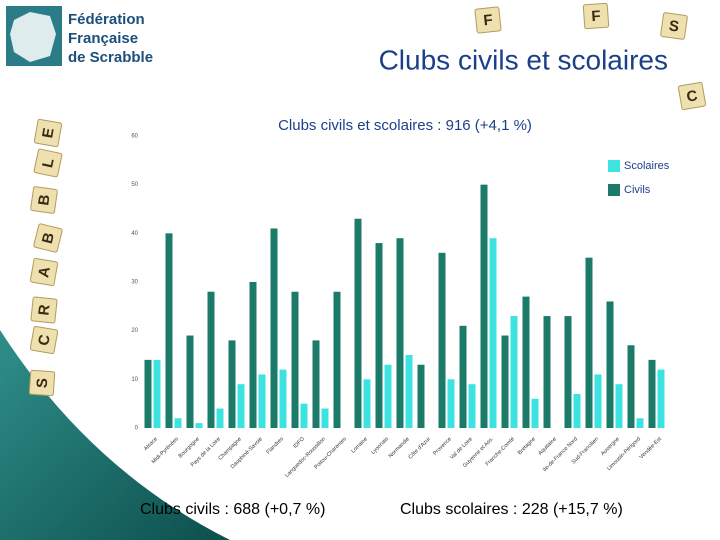 This screenshot has width=720, height=540. I want to click on tile: E, so click(48, 133).